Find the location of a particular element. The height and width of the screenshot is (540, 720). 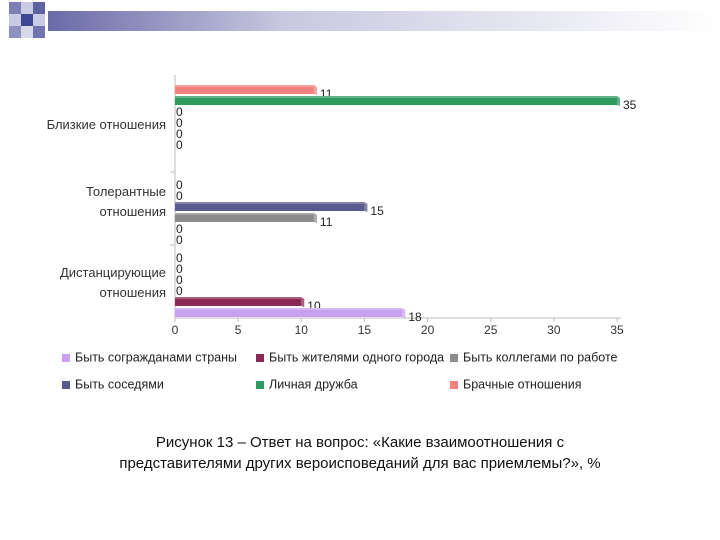

legend-item: Быть согражданами страны is located at coordinates (149, 357).